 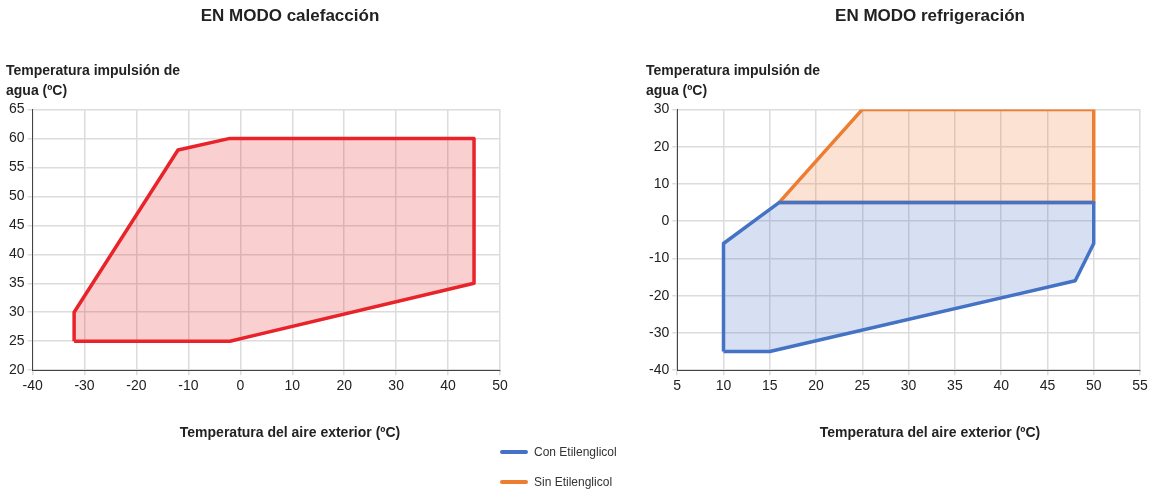 I want to click on y-tick-label: 50, so click(x=16, y=195).